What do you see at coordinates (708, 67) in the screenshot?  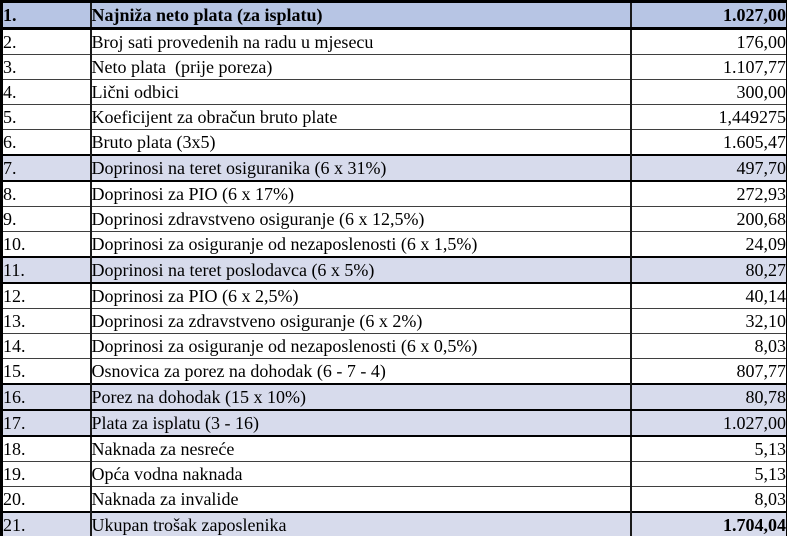 I see `row-value: 1.107,77` at bounding box center [708, 67].